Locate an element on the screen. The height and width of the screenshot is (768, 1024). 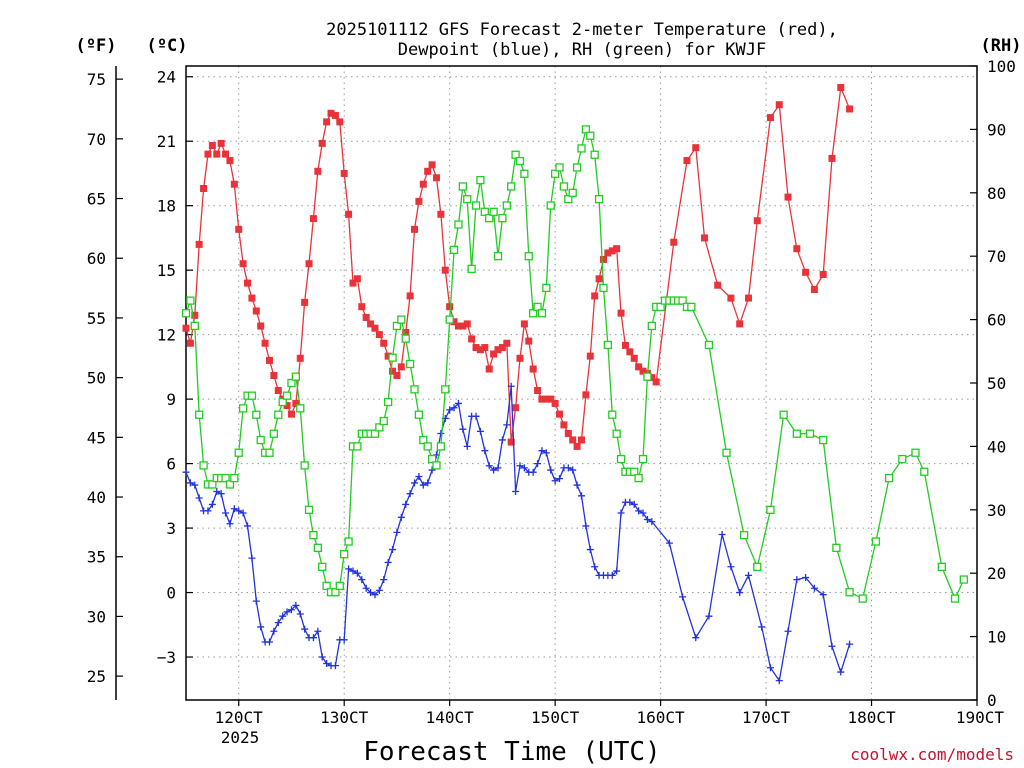
celsius-tick-label-4: 9 is located at coordinates (171, 399).